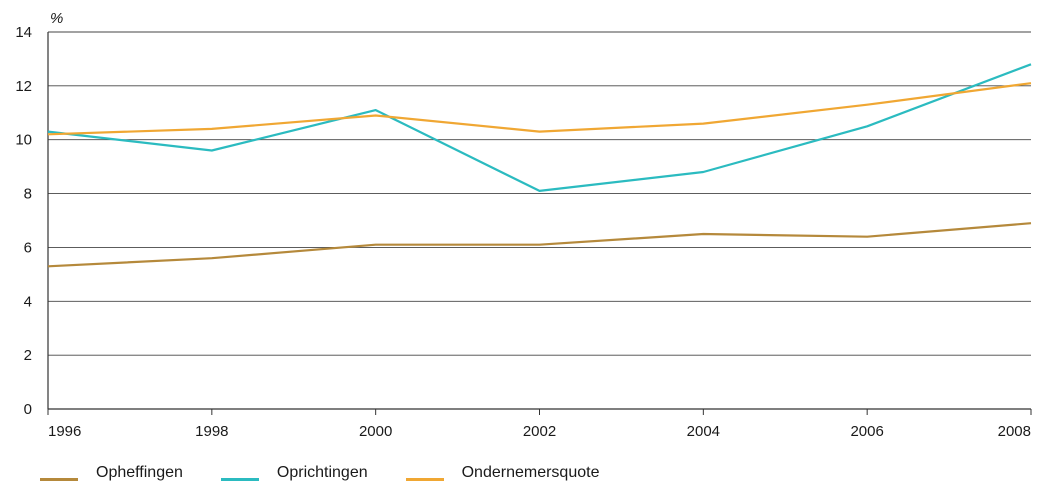  Describe the element at coordinates (530, 472) in the screenshot. I see `legend-label: Ondernemersquote` at that location.